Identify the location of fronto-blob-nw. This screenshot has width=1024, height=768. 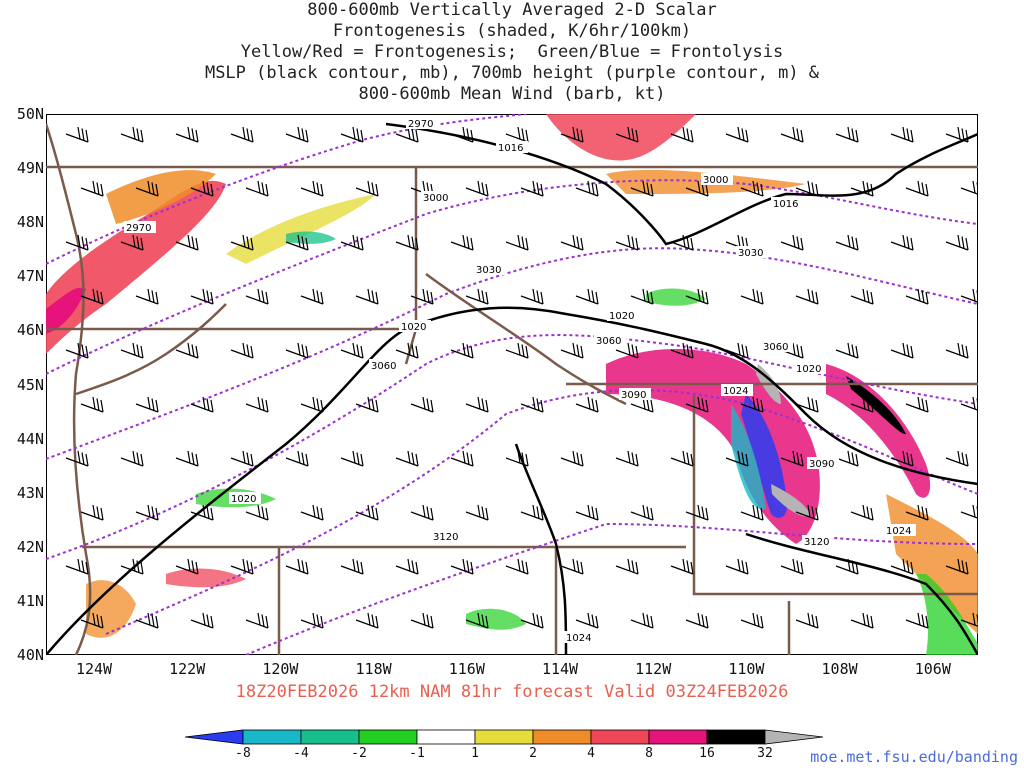
(136, 267).